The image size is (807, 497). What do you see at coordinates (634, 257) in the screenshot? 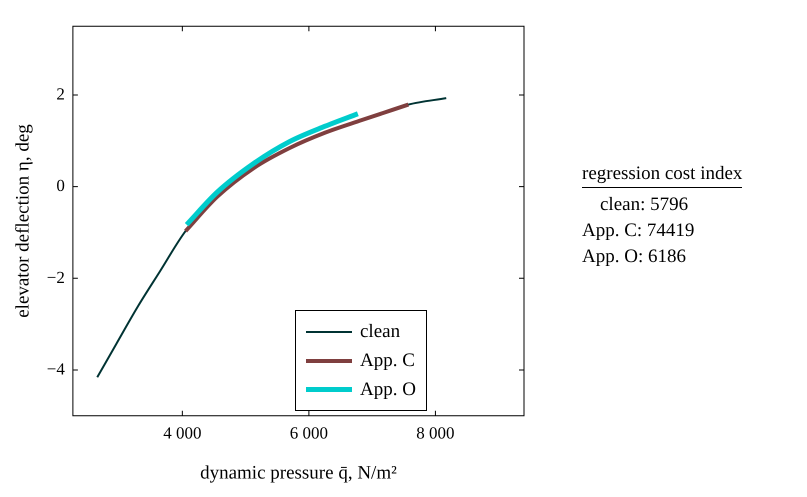
I see `text: App. O: 6186` at bounding box center [634, 257].